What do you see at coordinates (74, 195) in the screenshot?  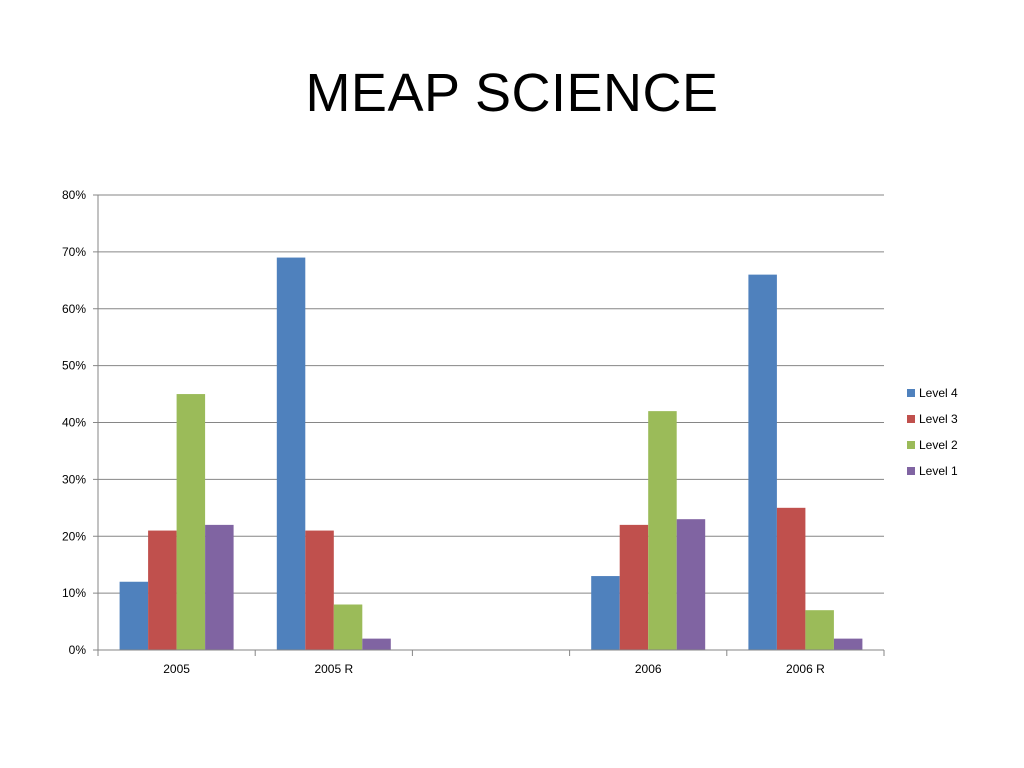 I see `y-tick-label: 80%` at bounding box center [74, 195].